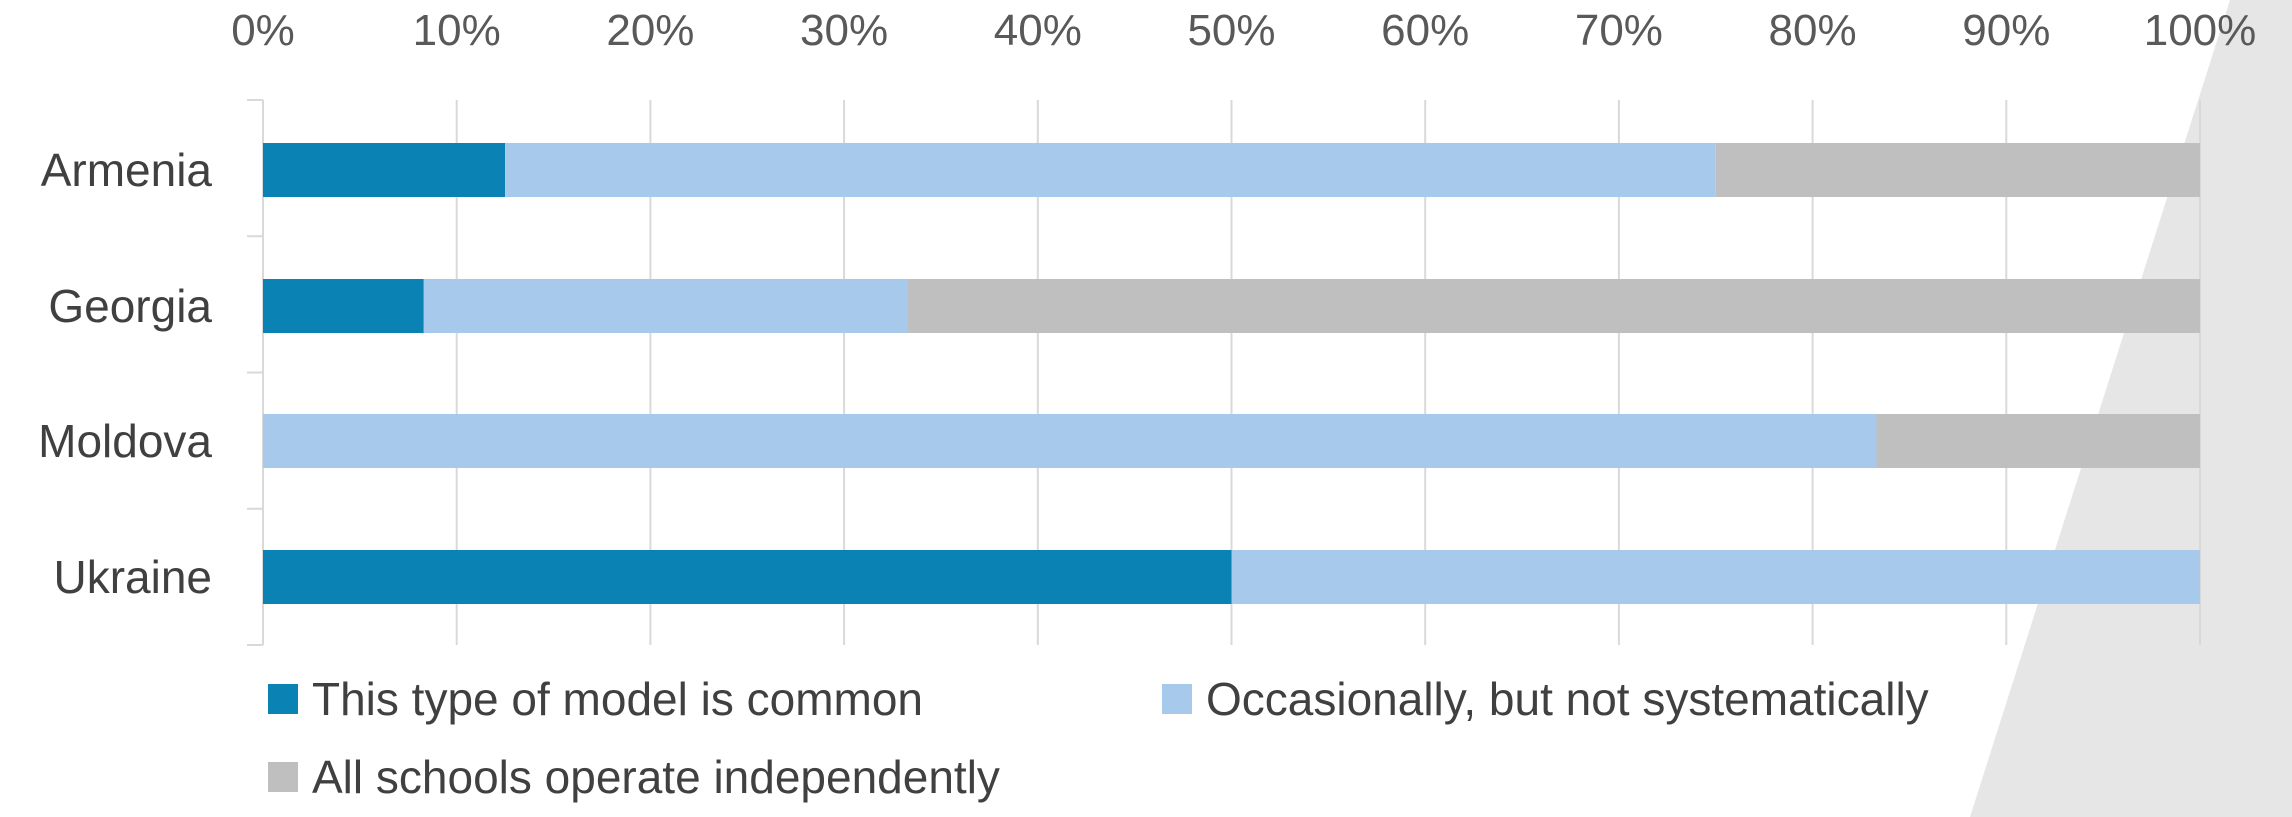 Image resolution: width=2292 pixels, height=817 pixels. Describe the element at coordinates (650, 30) in the screenshot. I see `x-tick-label: 20%` at that location.